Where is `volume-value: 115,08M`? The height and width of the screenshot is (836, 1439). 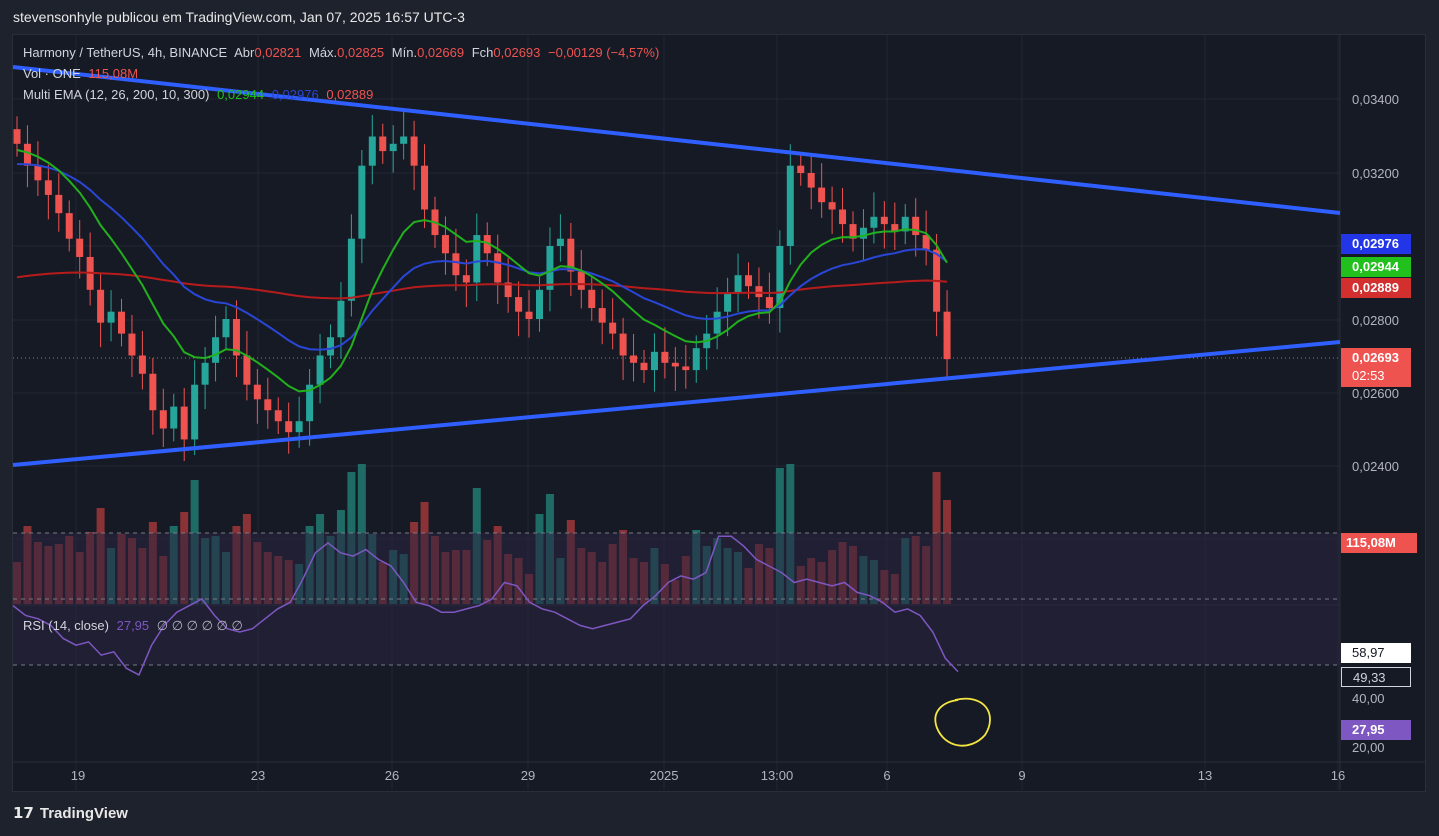 volume-value: 115,08M is located at coordinates (113, 73).